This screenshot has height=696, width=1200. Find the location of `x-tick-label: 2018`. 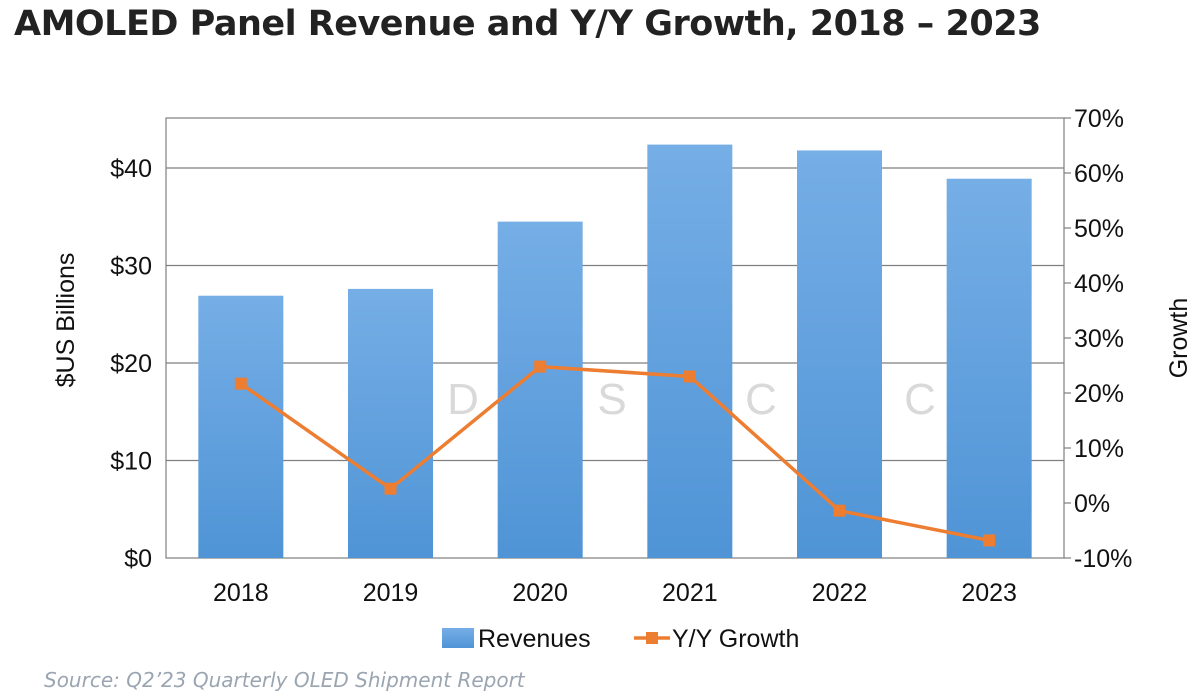

x-tick-label: 2018 is located at coordinates (241, 593).